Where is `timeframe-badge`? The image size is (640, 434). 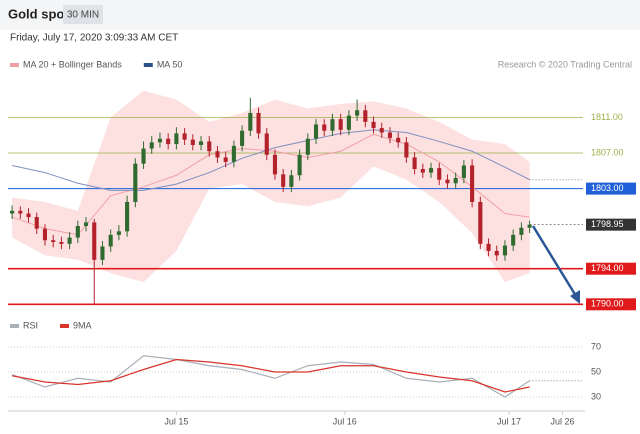
timeframe-badge is located at coordinates (83, 14).